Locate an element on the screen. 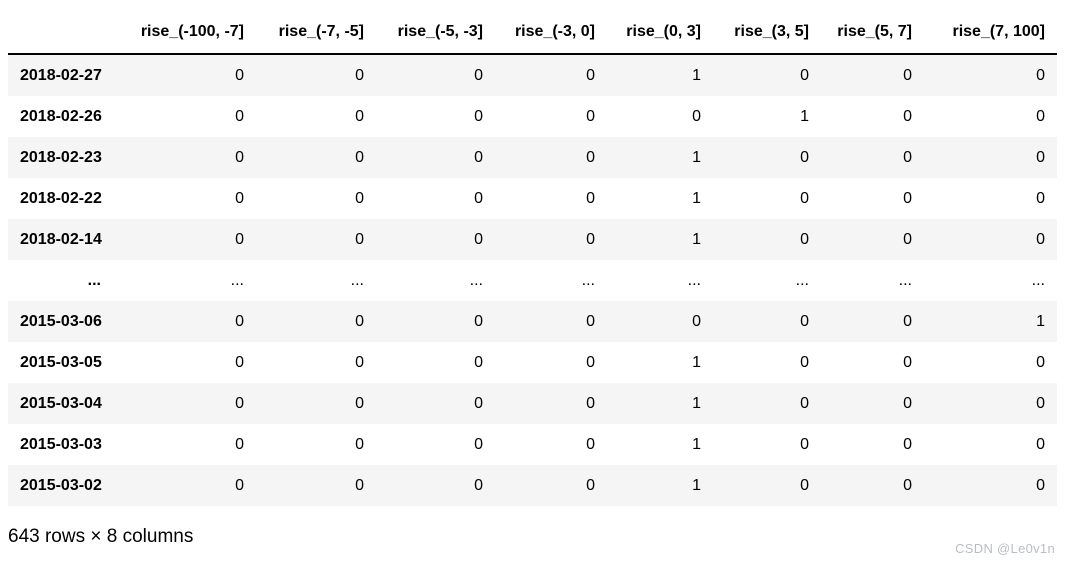 The height and width of the screenshot is (563, 1065). index-column-header is located at coordinates (60, 31).